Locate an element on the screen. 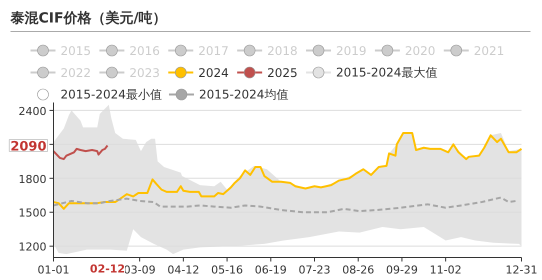  x-tick-label: 08-26 is located at coordinates (358, 270).